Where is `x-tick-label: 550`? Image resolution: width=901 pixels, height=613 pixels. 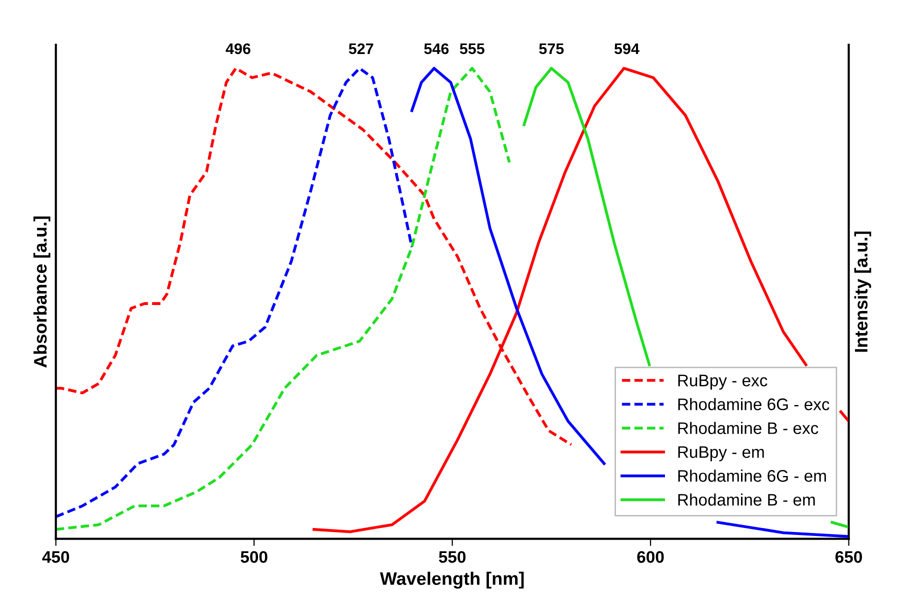 x-tick-label: 550 is located at coordinates (452, 557).